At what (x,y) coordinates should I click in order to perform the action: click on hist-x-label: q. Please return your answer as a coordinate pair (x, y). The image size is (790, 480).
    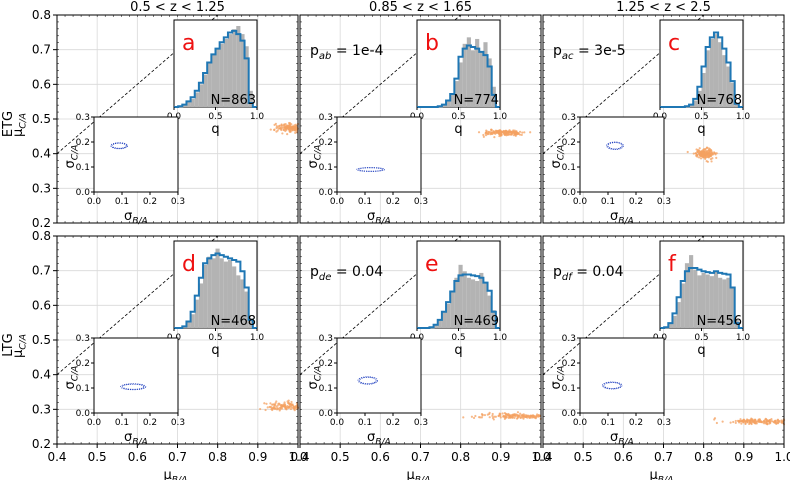
    Looking at the image, I should click on (458, 129).